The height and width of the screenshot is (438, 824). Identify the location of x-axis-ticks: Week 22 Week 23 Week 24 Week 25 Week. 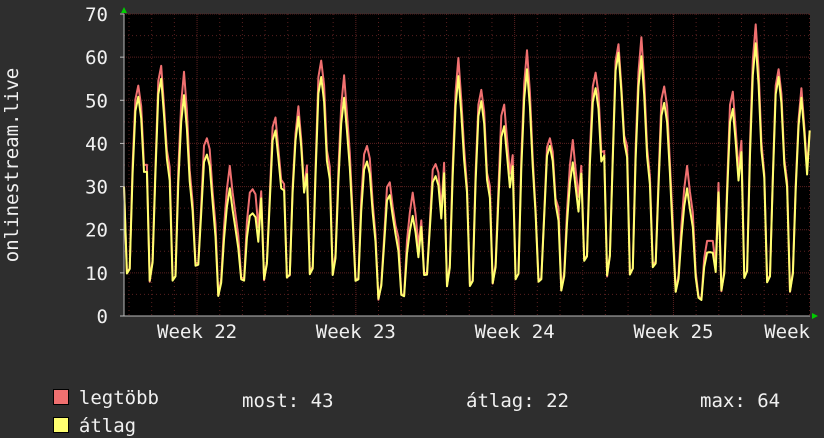
(484, 332).